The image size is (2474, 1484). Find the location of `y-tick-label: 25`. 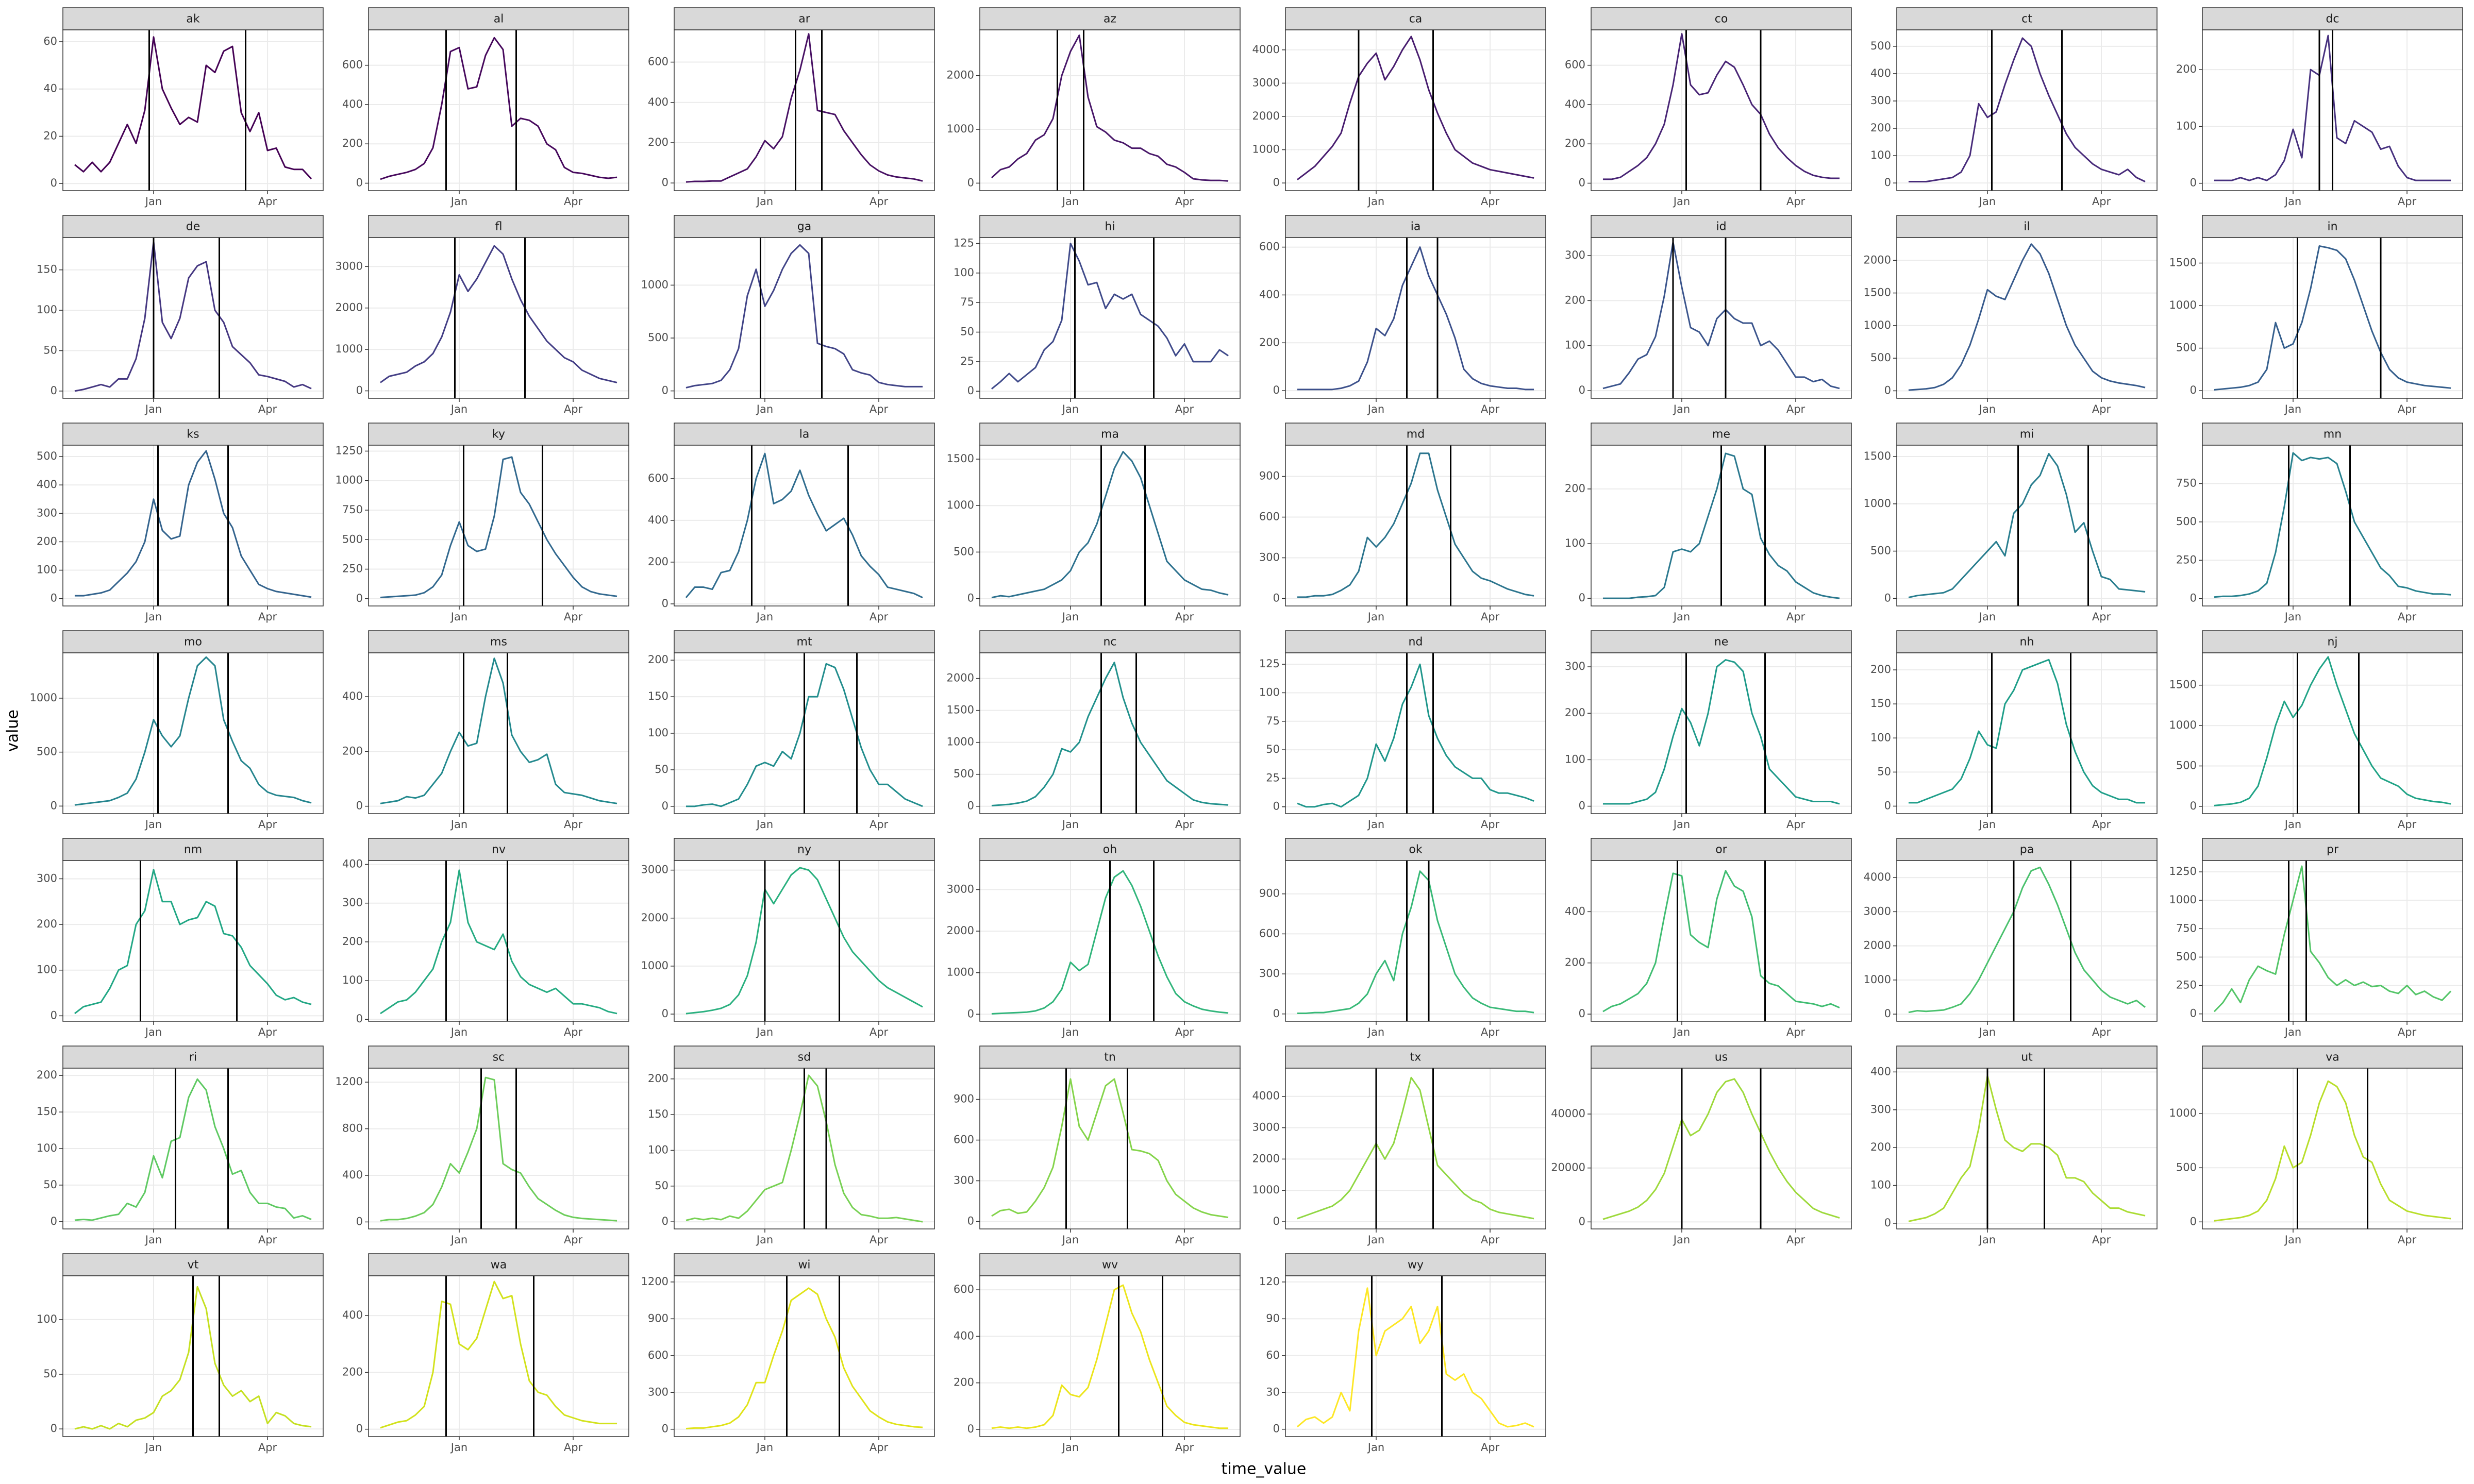

y-tick-label: 25 is located at coordinates (967, 361).